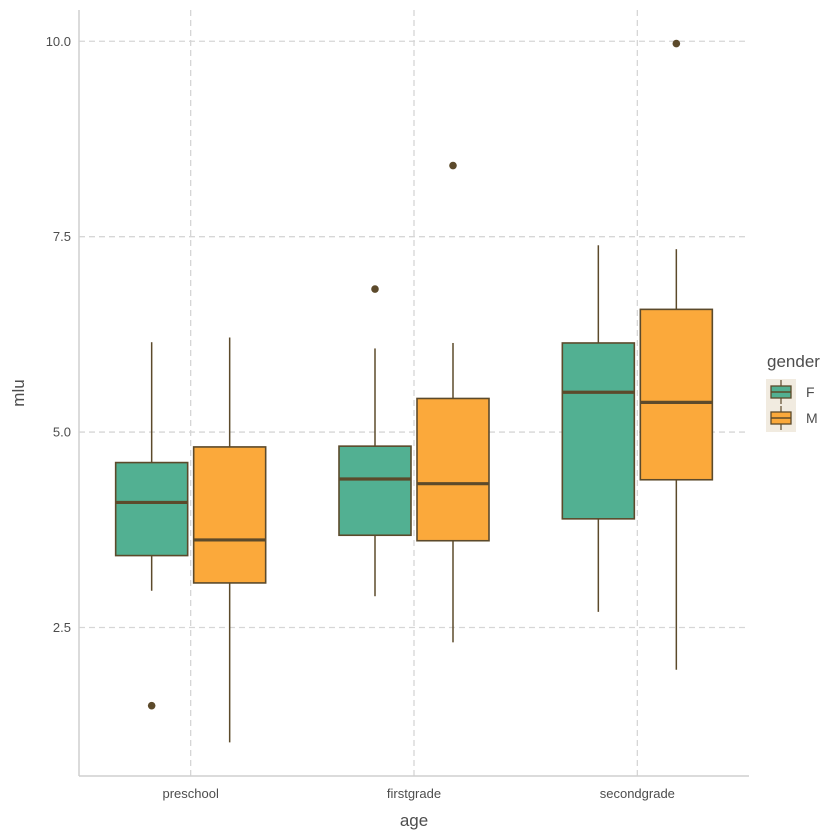 The width and height of the screenshot is (840, 840). Describe the element at coordinates (375, 441) in the screenshot. I see `box-F-firstgrade` at that location.